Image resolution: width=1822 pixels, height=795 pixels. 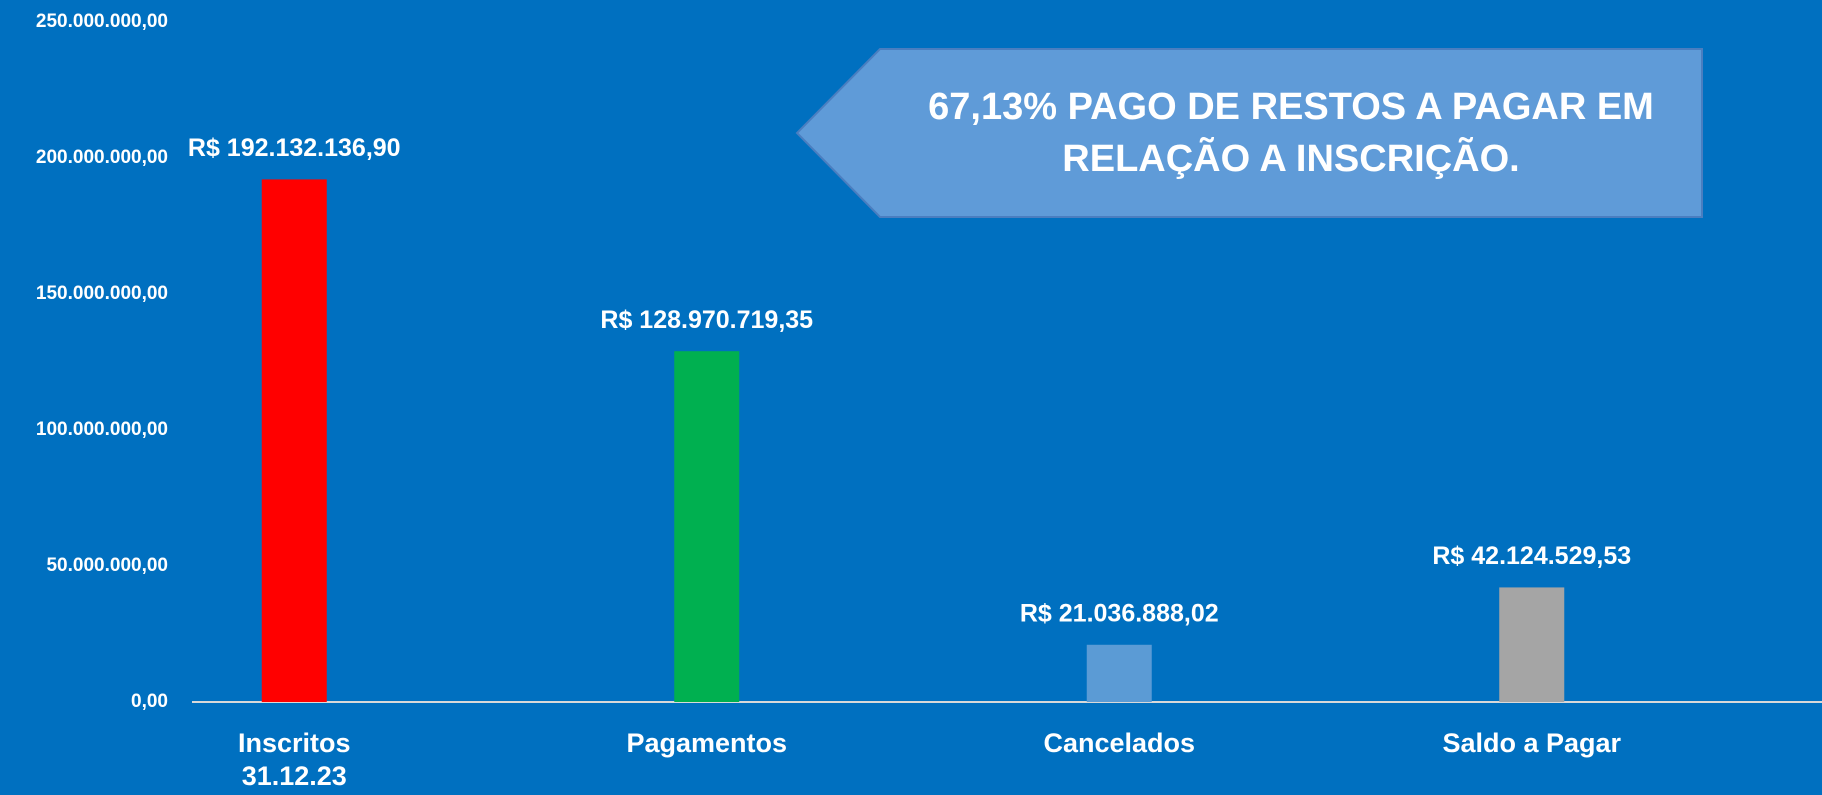 I want to click on annotation-arrow, so click(x=1249, y=133).